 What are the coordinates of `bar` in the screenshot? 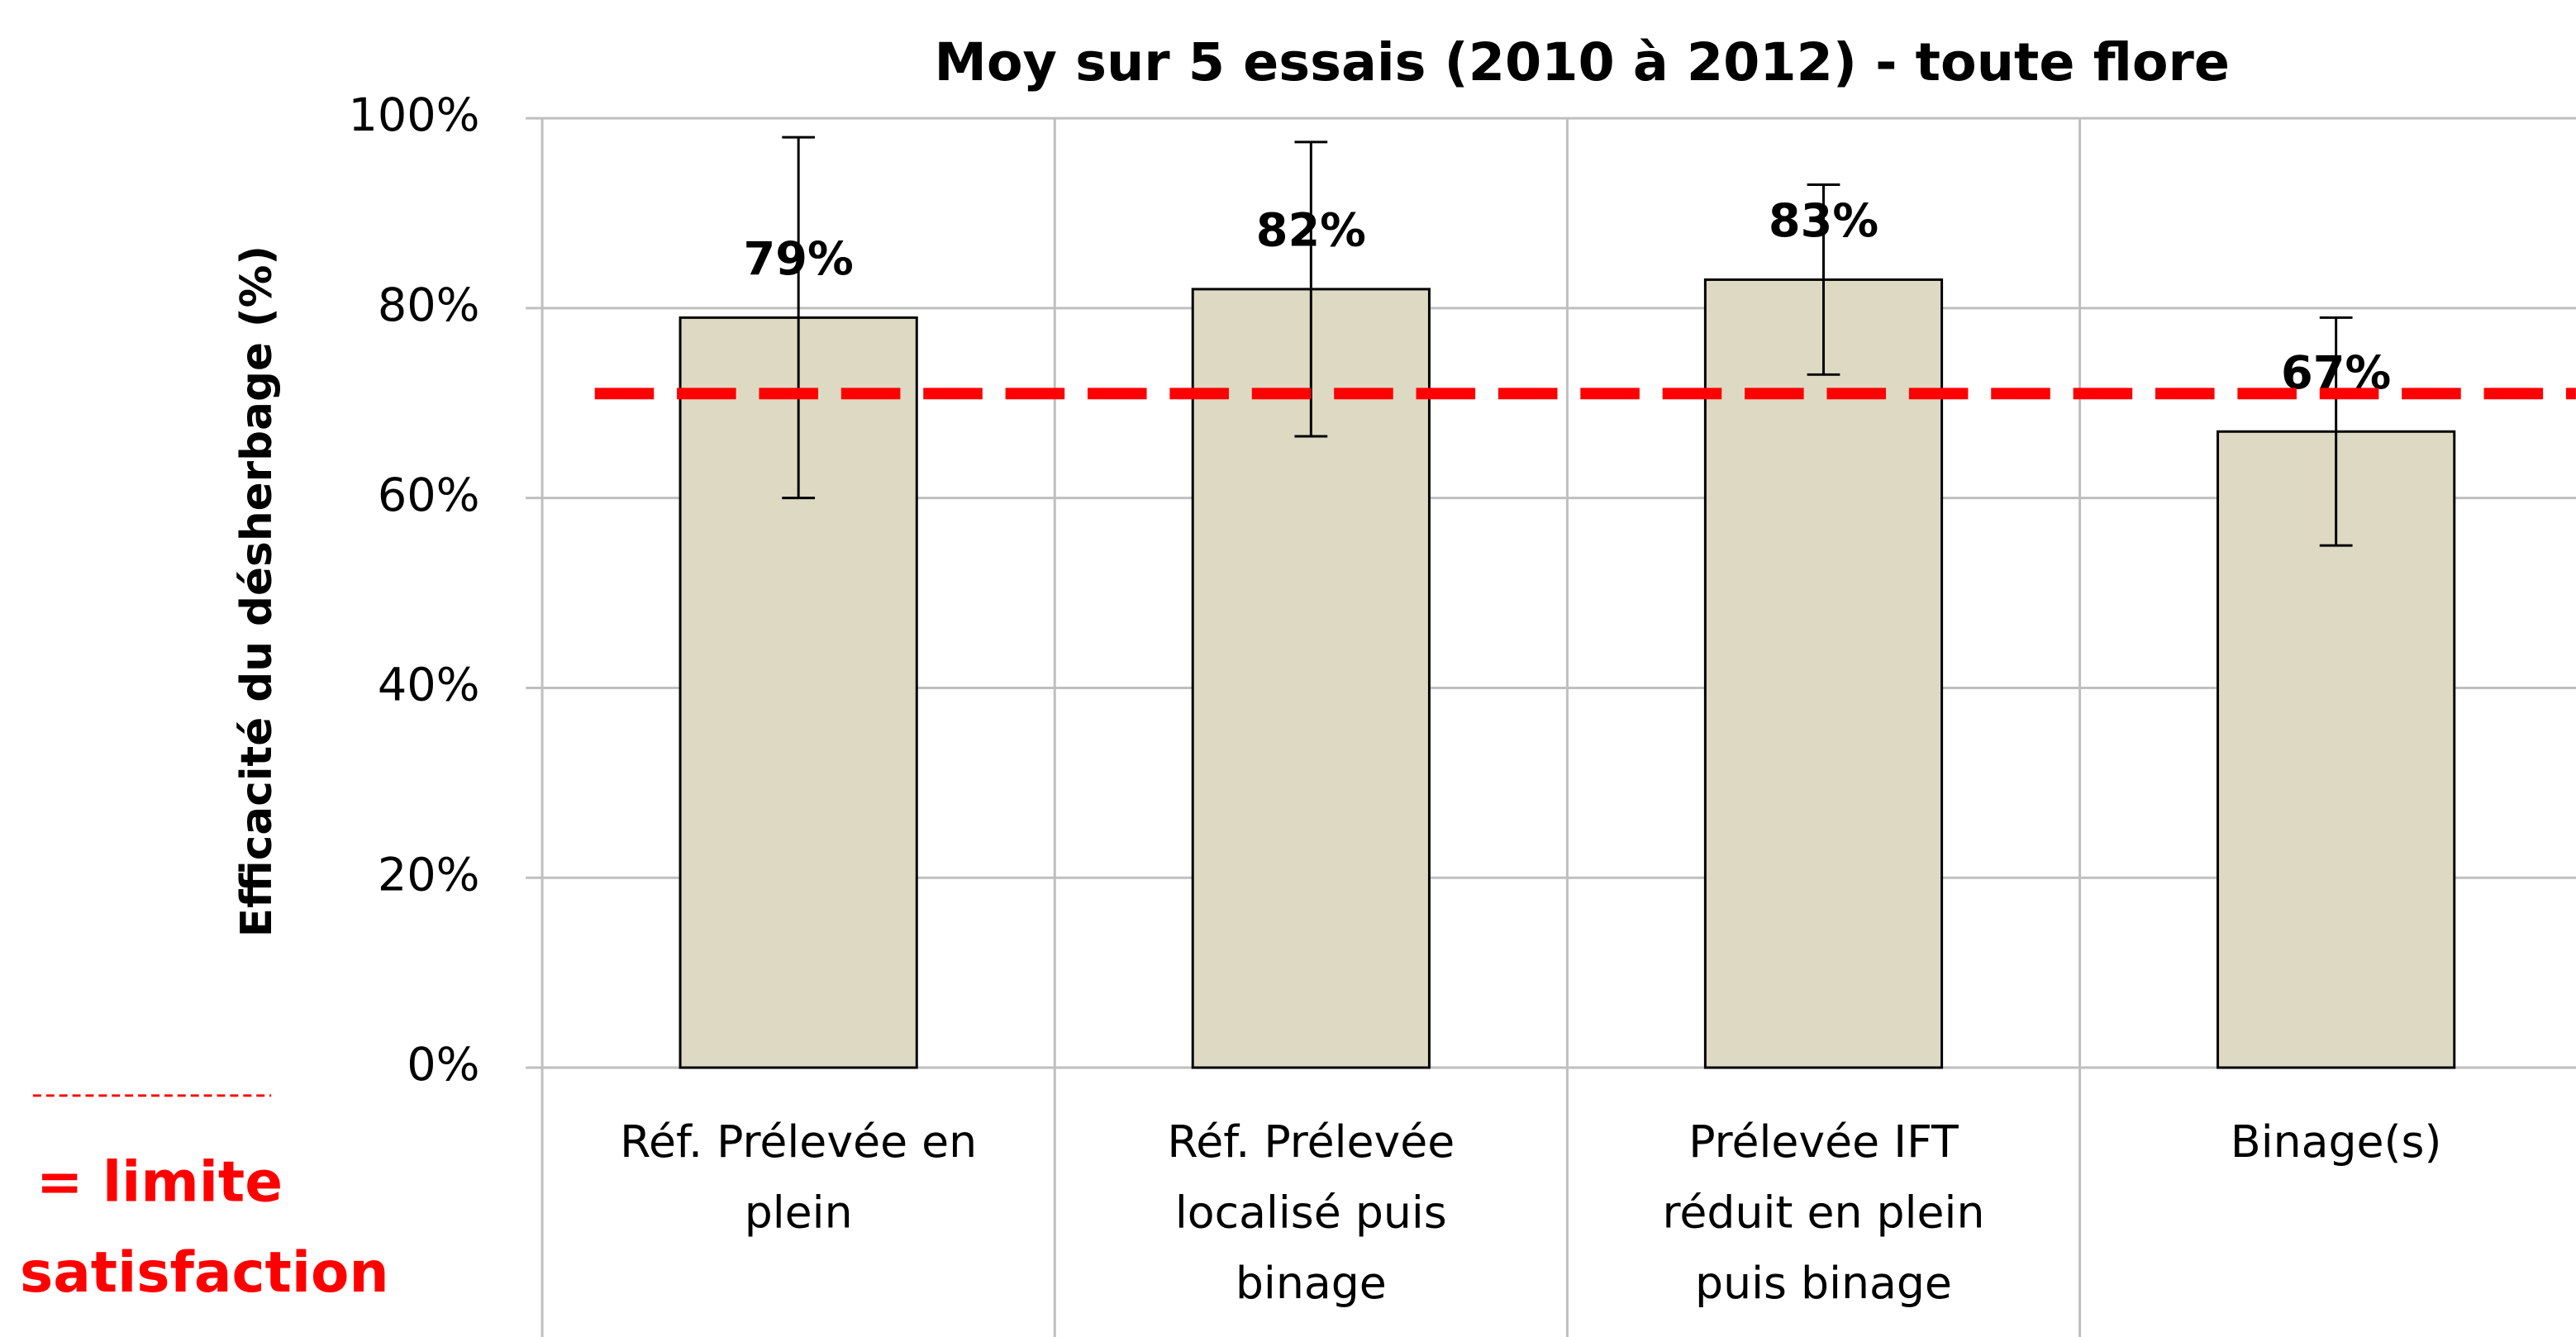 It's located at (1824, 674).